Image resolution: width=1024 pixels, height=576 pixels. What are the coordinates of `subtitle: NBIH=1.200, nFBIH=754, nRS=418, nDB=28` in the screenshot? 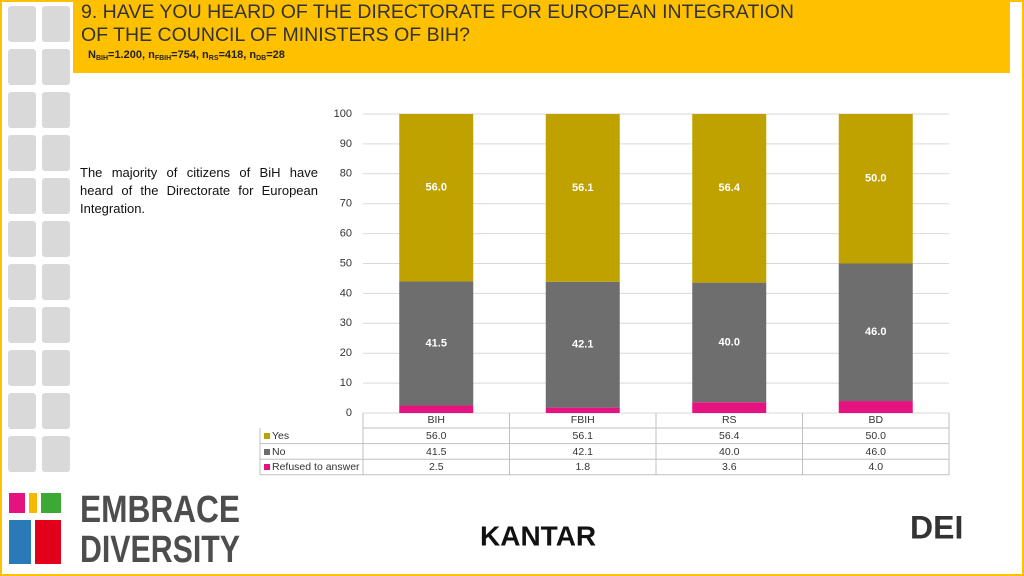 It's located at (186, 55).